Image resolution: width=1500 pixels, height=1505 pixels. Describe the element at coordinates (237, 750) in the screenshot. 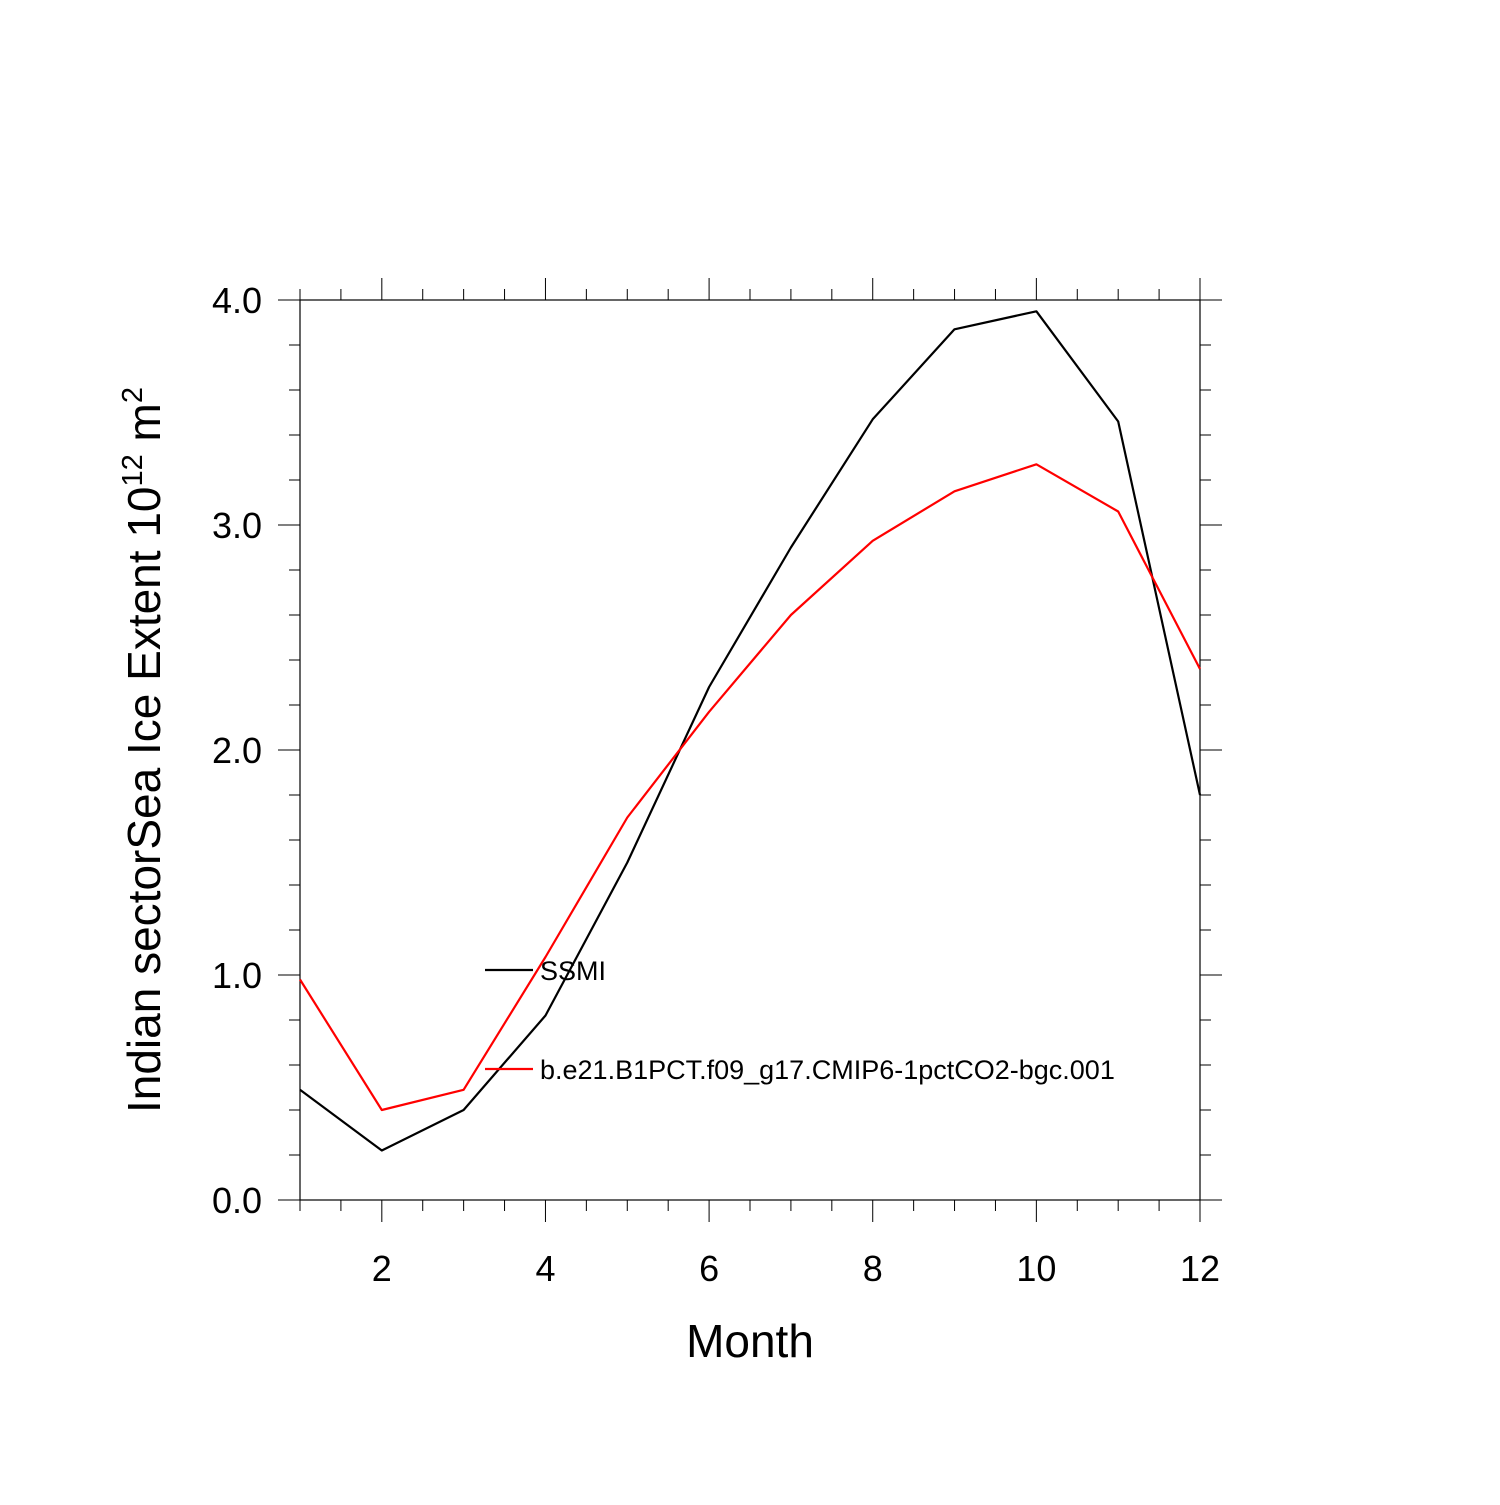

I see `y-tick-label: 2.0` at that location.